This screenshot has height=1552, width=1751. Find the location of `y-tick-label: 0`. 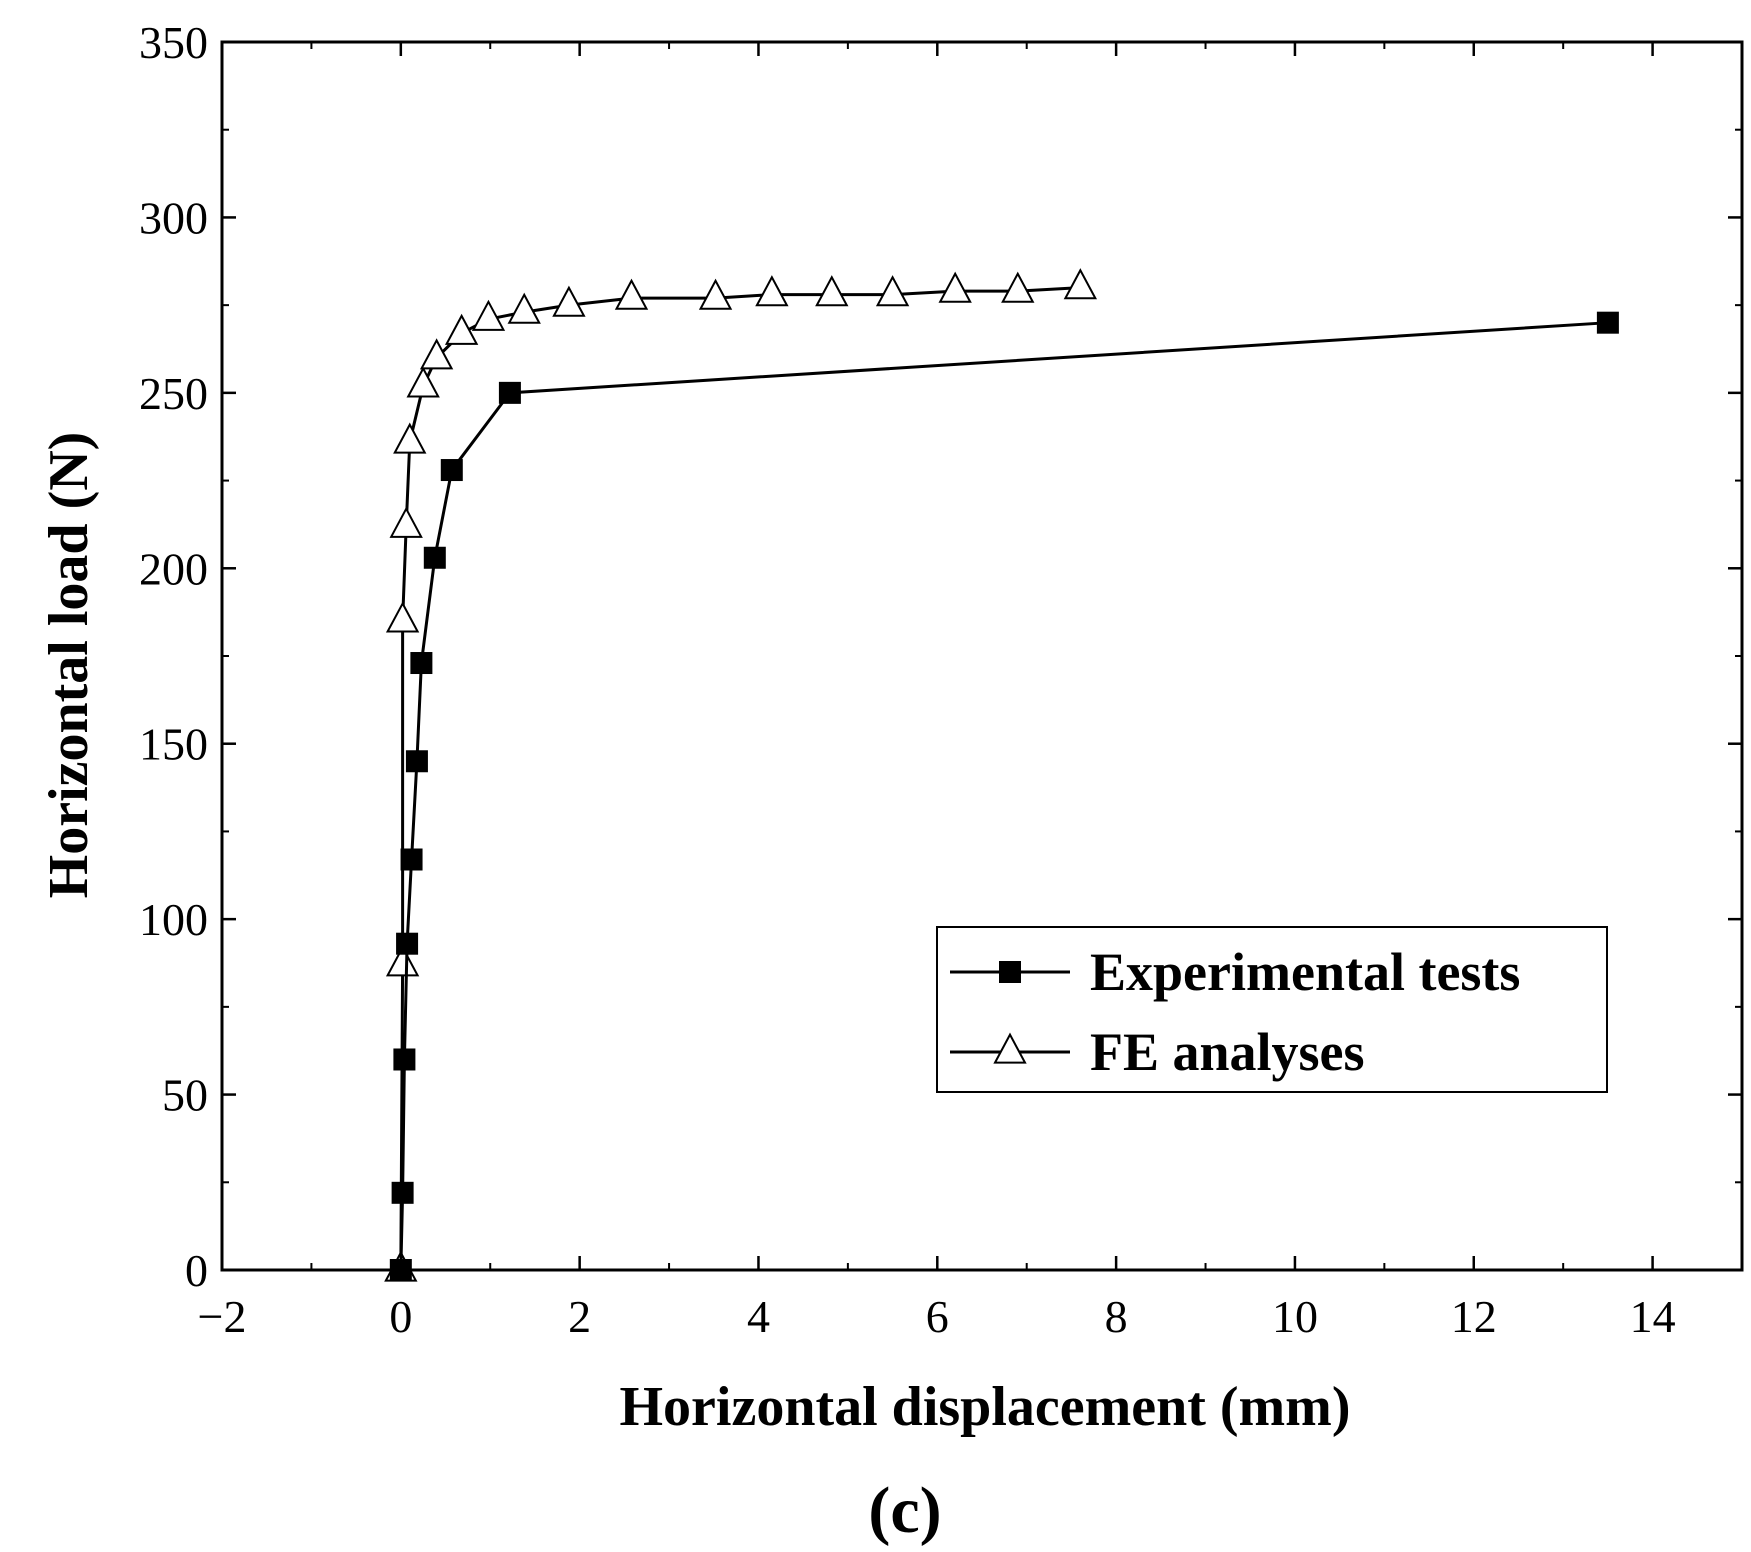

y-tick-label: 0 is located at coordinates (196, 1270).